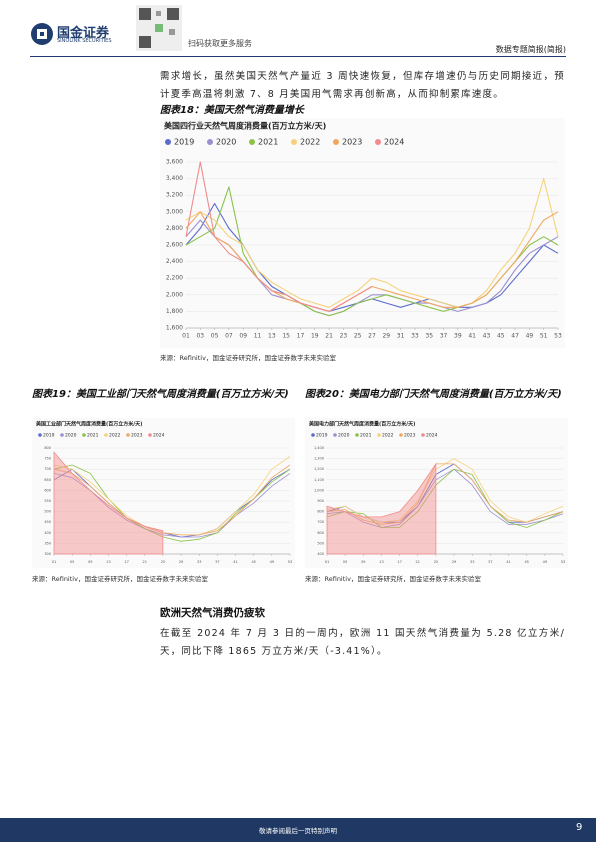 The height and width of the screenshot is (842, 596). Describe the element at coordinates (433, 394) in the screenshot. I see `figure-caption: 图表20：美国电力部门天然气周度消费量(百万立方米/天)` at that location.